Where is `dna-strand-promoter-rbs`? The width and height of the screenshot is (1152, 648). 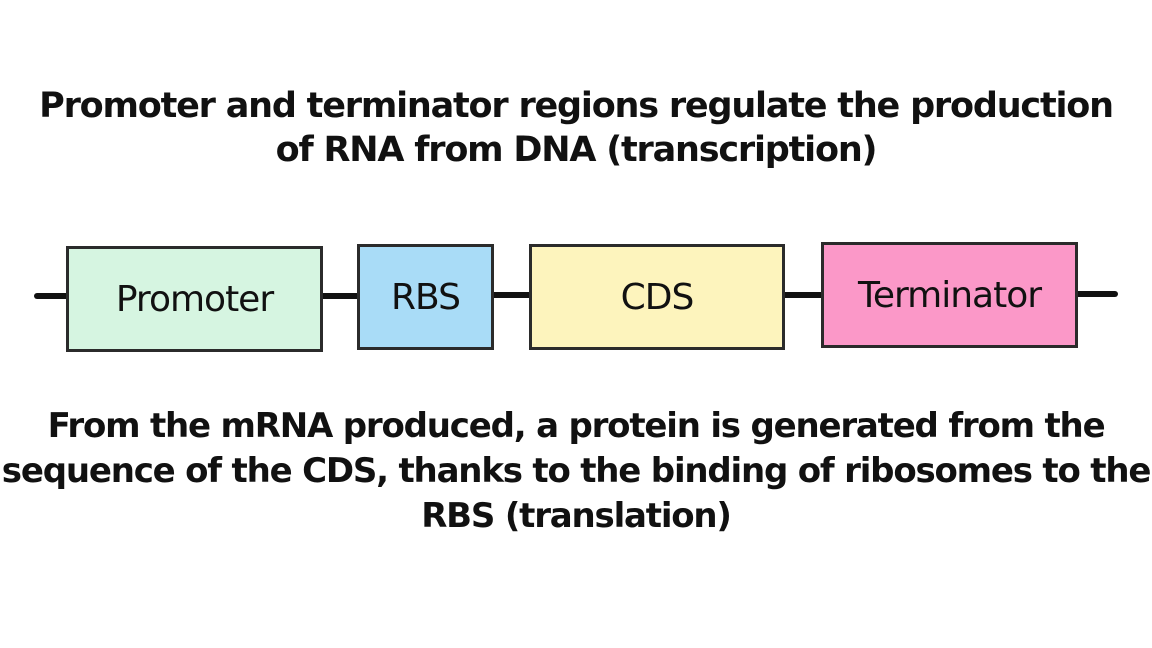
dna-strand-promoter-rbs is located at coordinates (340, 296).